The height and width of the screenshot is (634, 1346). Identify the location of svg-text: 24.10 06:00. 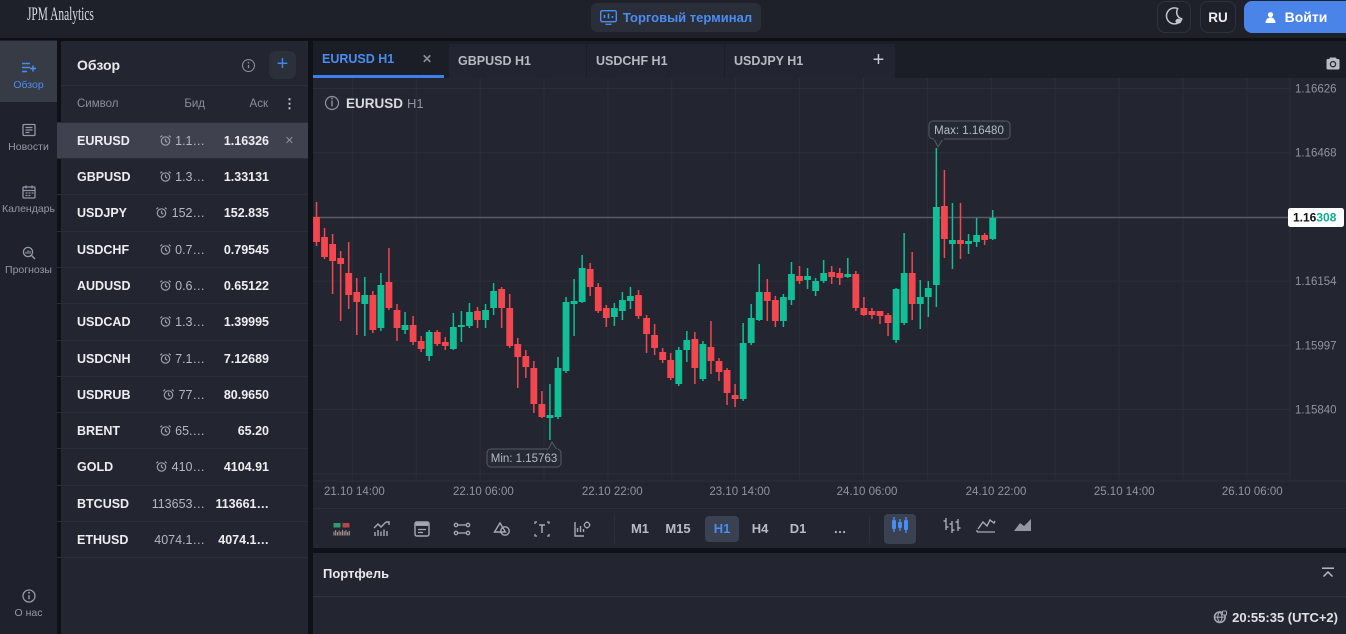
(867, 492).